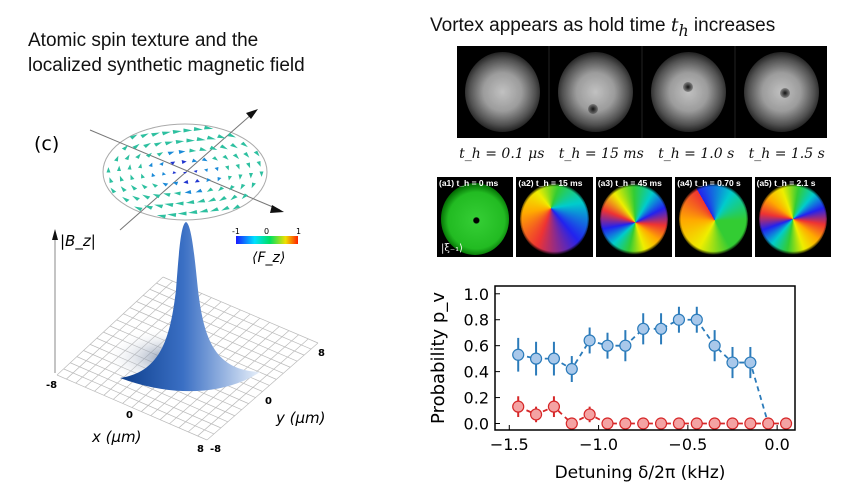 This screenshot has height=500, width=864. I want to click on x-tick: 0, so click(129, 415).